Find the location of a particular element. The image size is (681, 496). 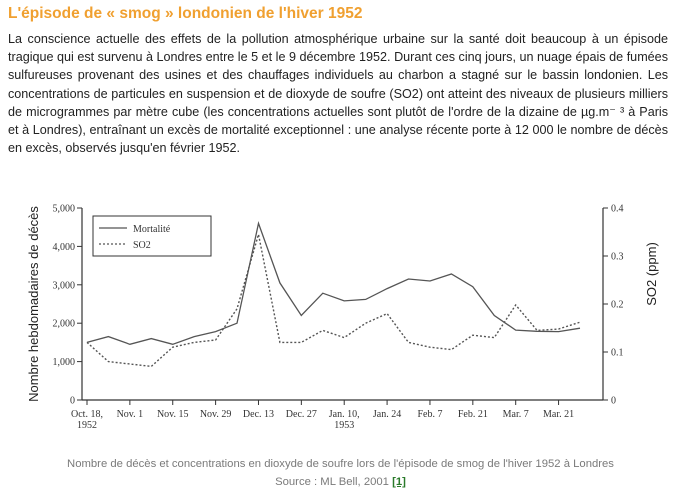

y2-tick-label: 0.4 is located at coordinates (617, 209).